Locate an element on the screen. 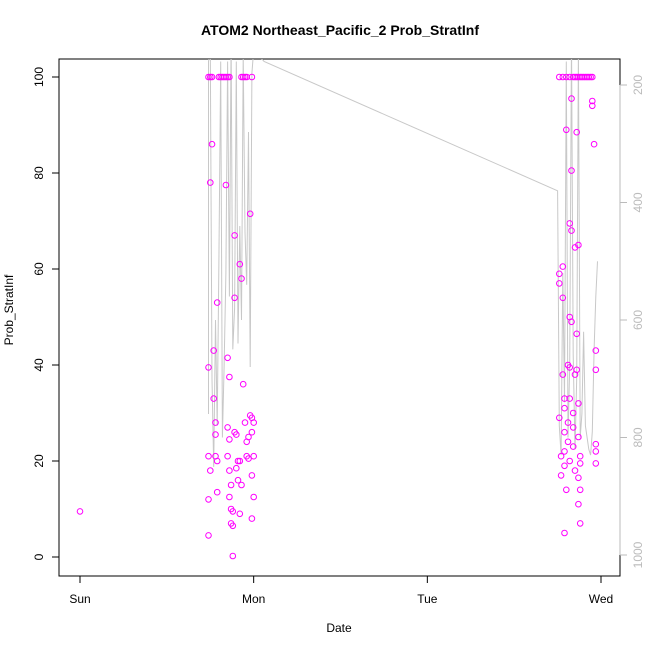 This screenshot has height=650, width=650. y2-tick-label: 800 is located at coordinates (638, 437).